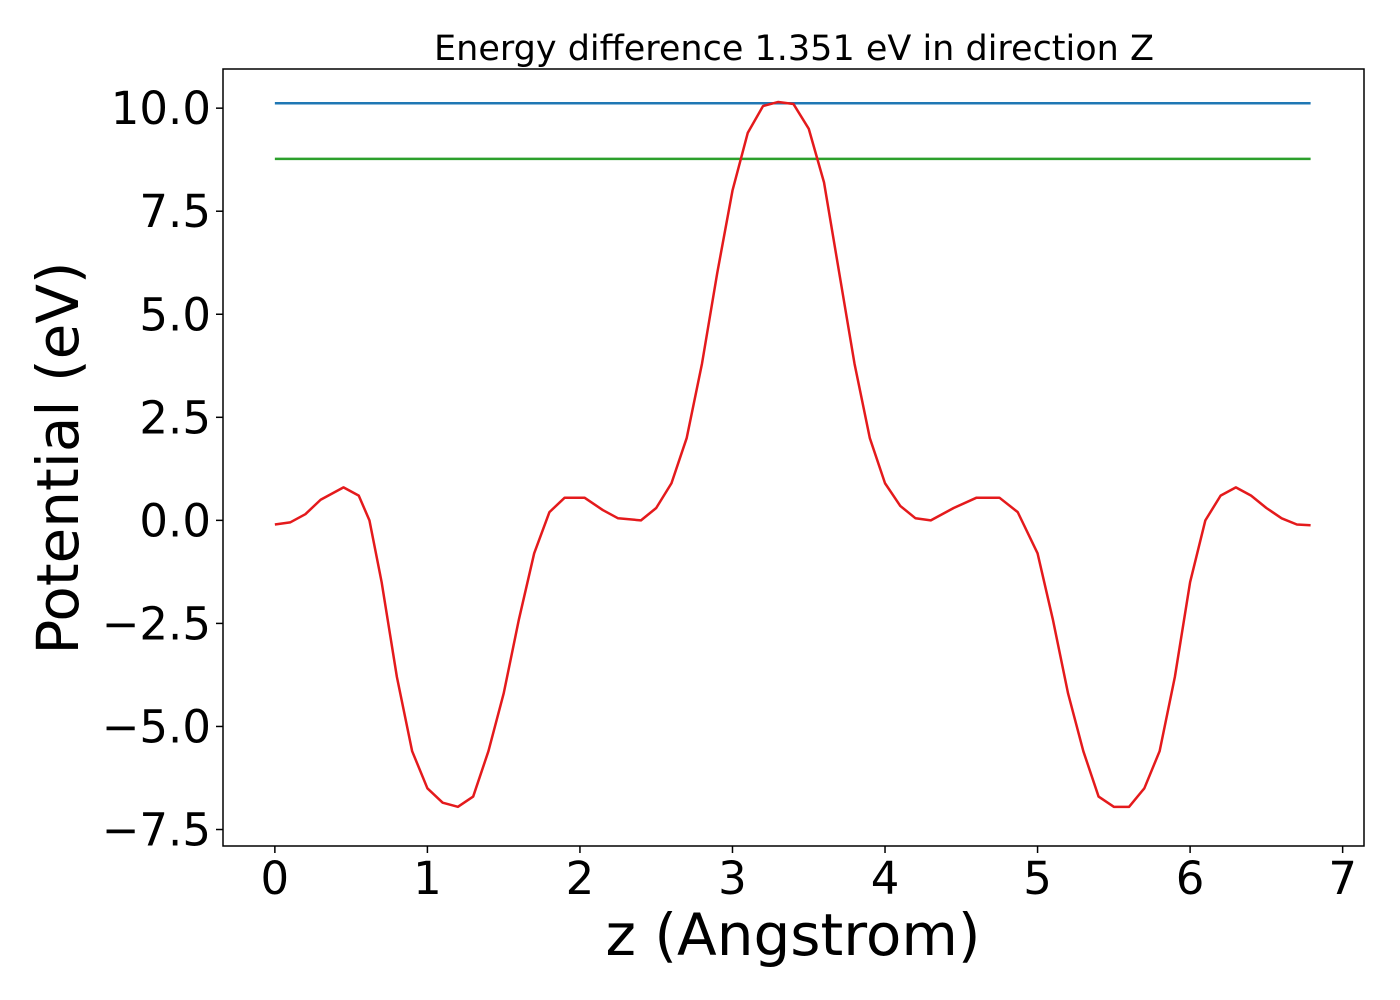 The height and width of the screenshot is (1000, 1400). Describe the element at coordinates (427, 878) in the screenshot. I see `x-tick-label: 1` at that location.